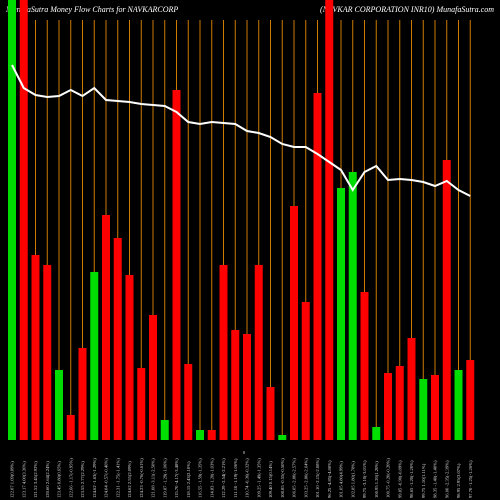 This screenshot has height=500, width=500. Describe the element at coordinates (47, 479) in the screenshot. I see `x-tick-label: 120.60 2.64(2.24%)` at that location.